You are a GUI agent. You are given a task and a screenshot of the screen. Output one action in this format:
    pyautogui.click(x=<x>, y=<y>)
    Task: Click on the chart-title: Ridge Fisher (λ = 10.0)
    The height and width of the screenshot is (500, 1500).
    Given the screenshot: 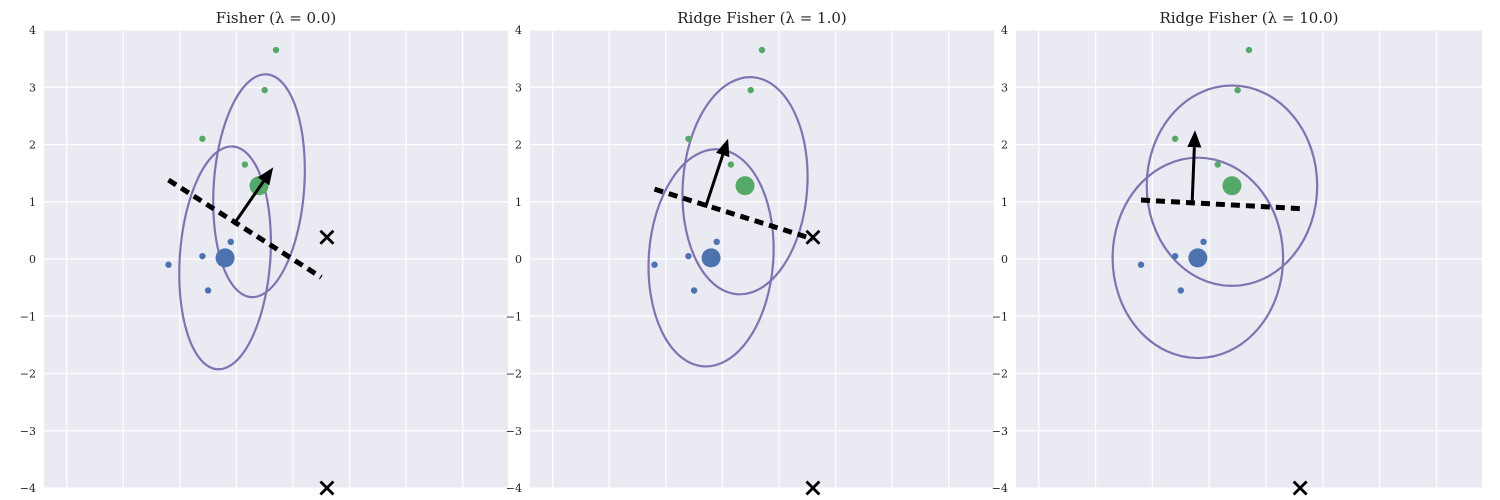 What is the action you would take?
    pyautogui.click(x=1248, y=18)
    